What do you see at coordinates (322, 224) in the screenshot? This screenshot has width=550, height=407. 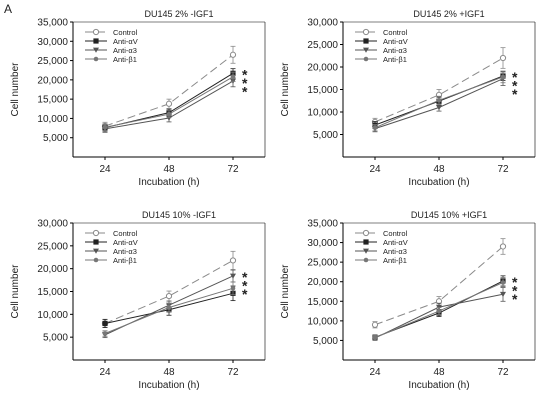 I see `y-tick-label: 35,000` at bounding box center [322, 224].